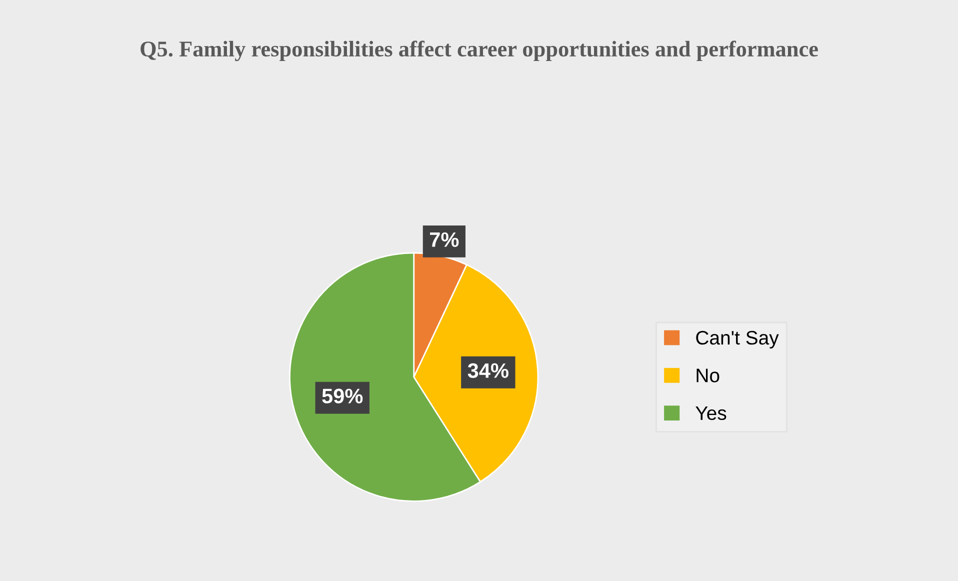  What do you see at coordinates (342, 396) in the screenshot?
I see `data-label: 59%` at bounding box center [342, 396].